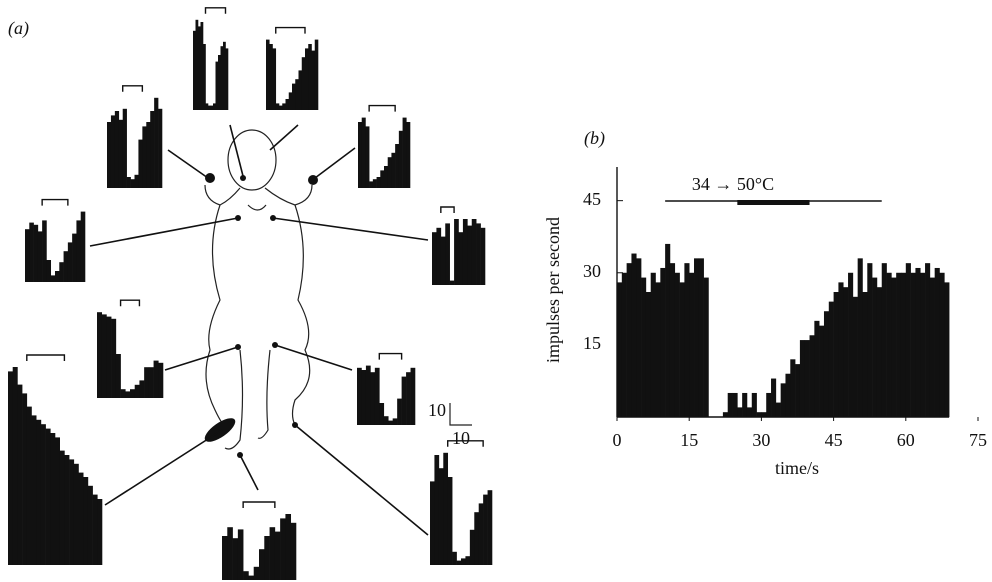  I want to click on panel-label: (a), so click(18, 28).